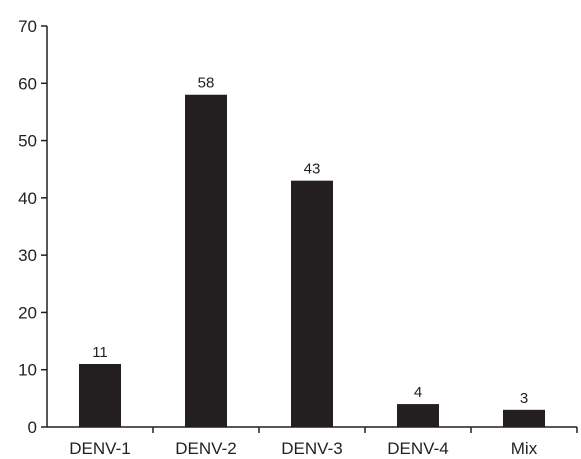 The height and width of the screenshot is (459, 581). Describe the element at coordinates (27, 26) in the screenshot. I see `y-tick-label: 70` at that location.